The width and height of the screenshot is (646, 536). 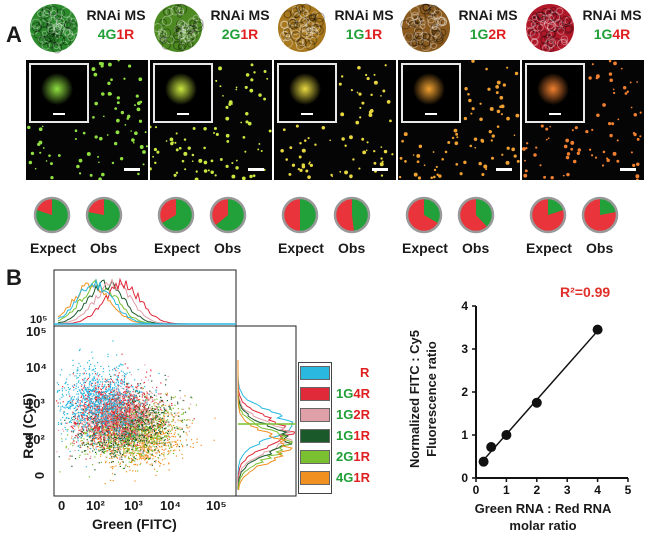 I want to click on condition-column-1: RNAi MS 4G1R Expect Obs, so click(x=88, y=131).